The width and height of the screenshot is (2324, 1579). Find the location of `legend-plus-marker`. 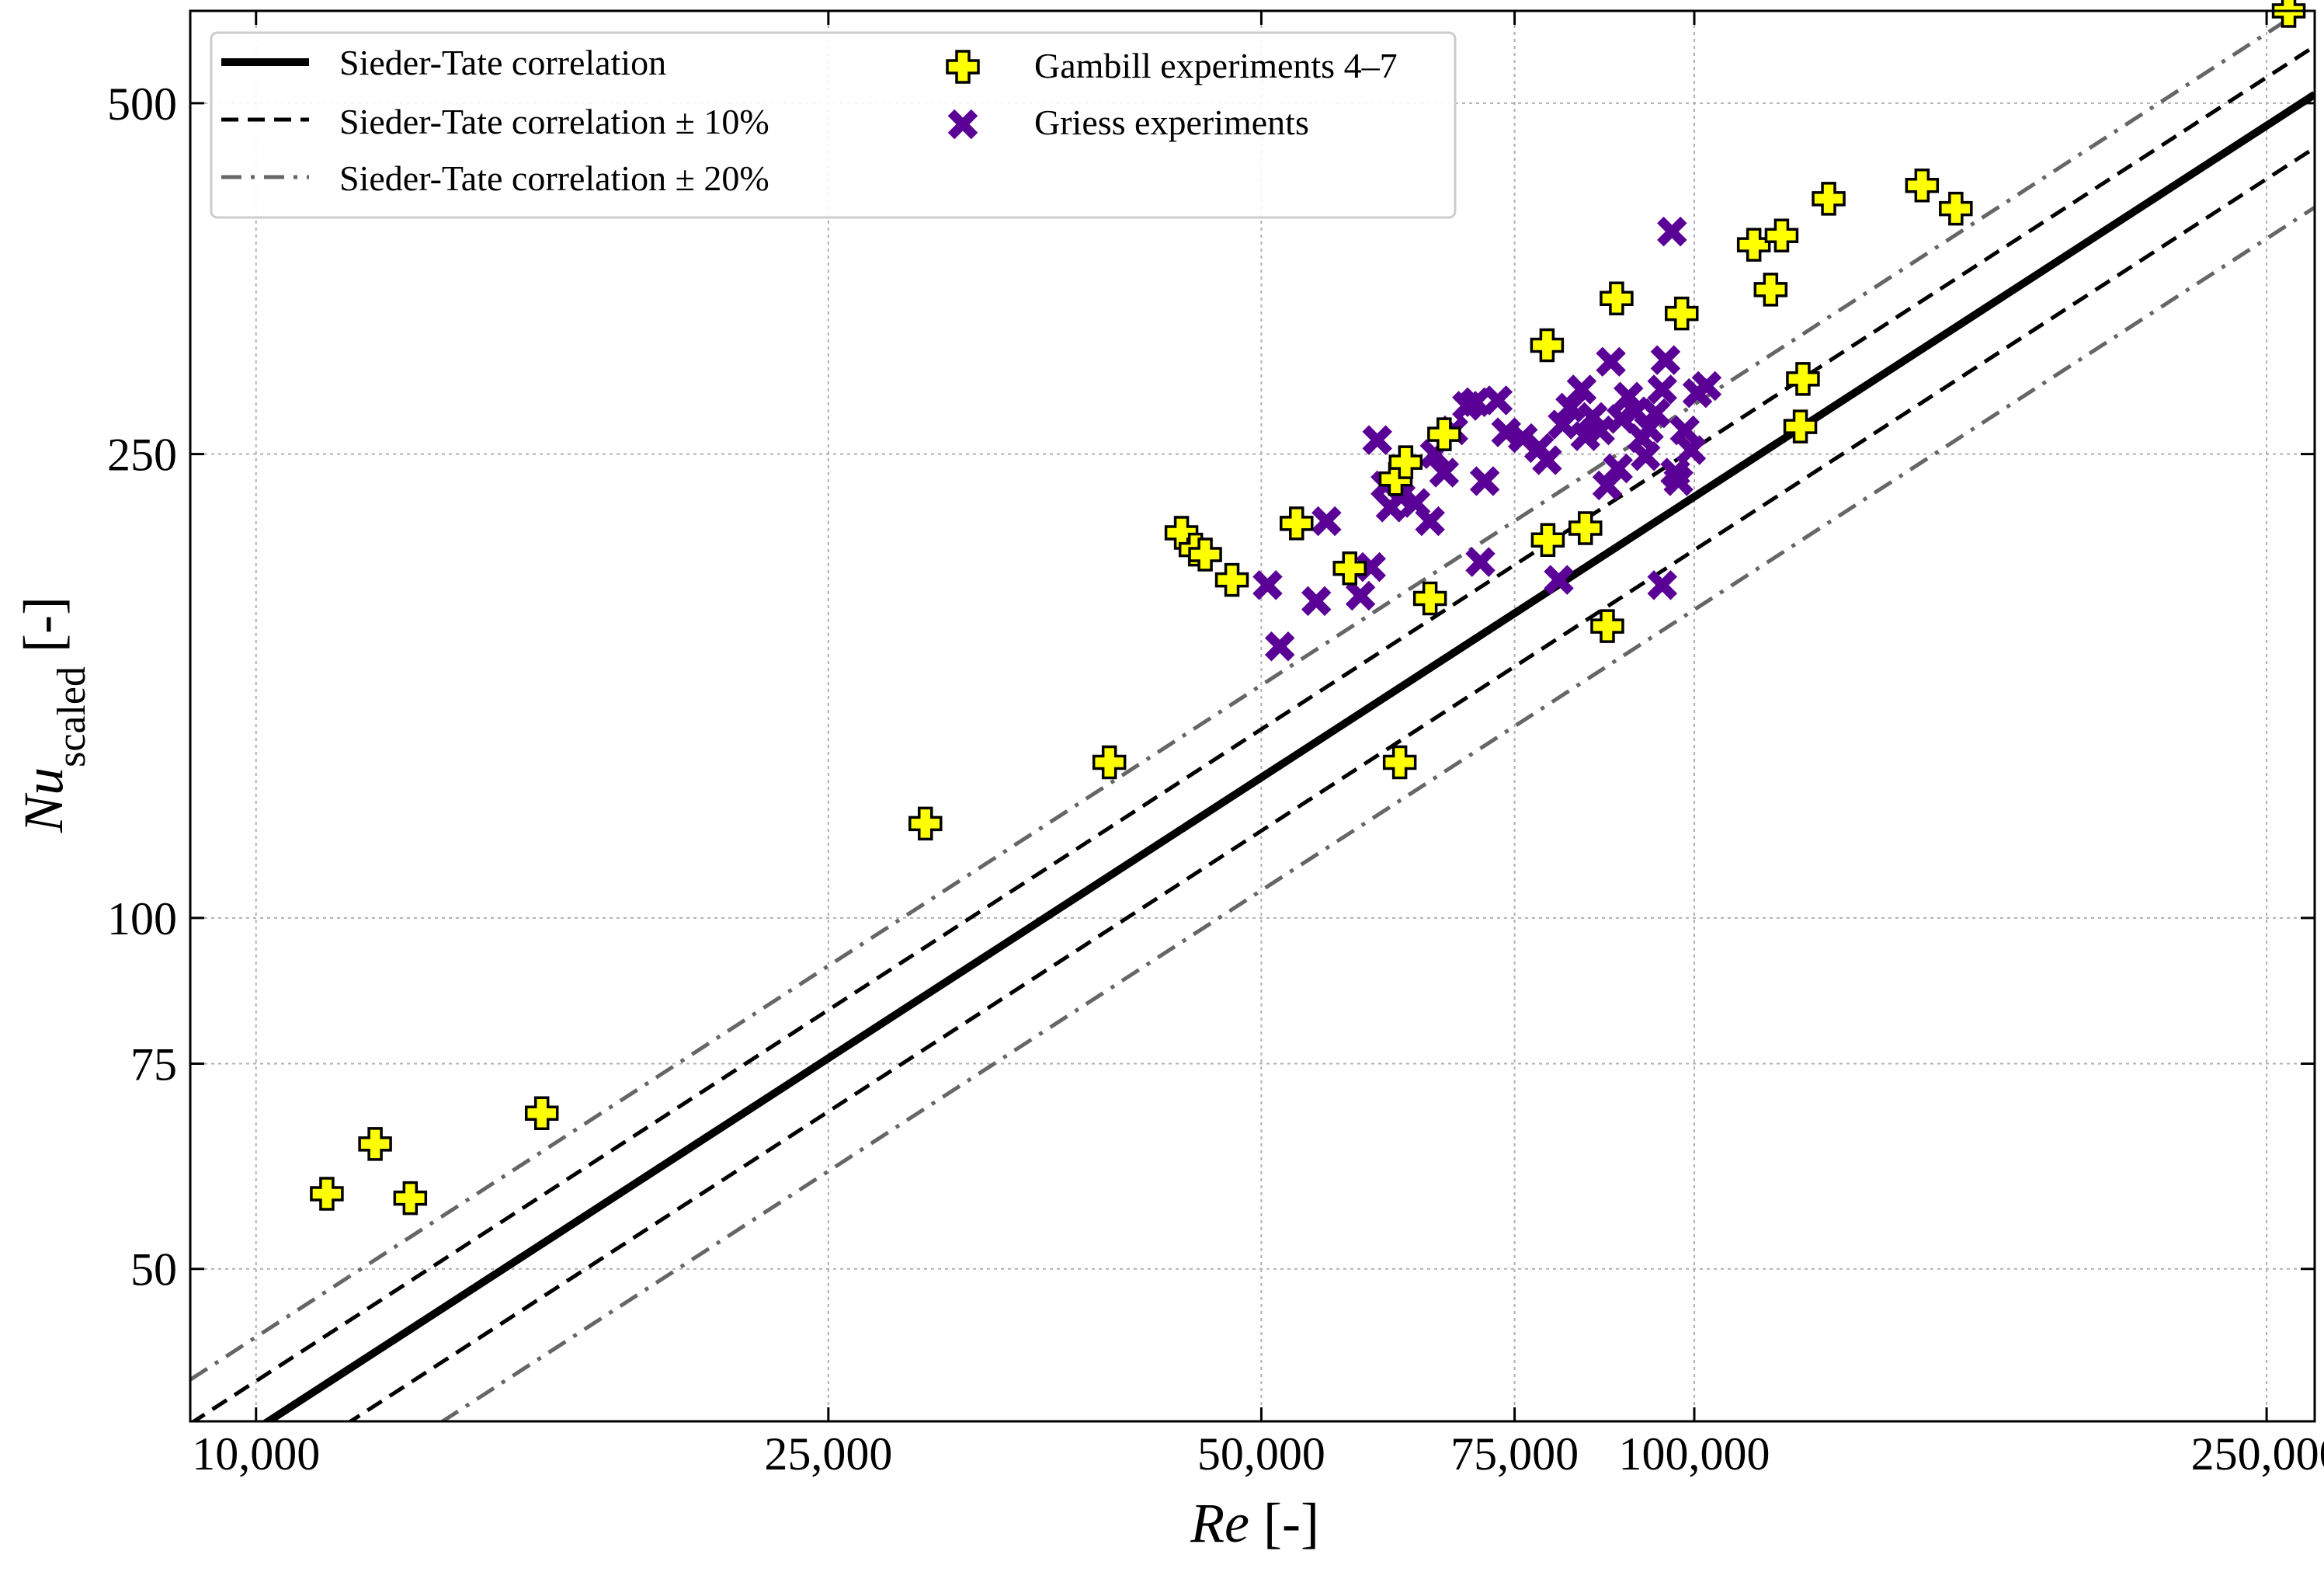

legend-plus-marker is located at coordinates (963, 67).